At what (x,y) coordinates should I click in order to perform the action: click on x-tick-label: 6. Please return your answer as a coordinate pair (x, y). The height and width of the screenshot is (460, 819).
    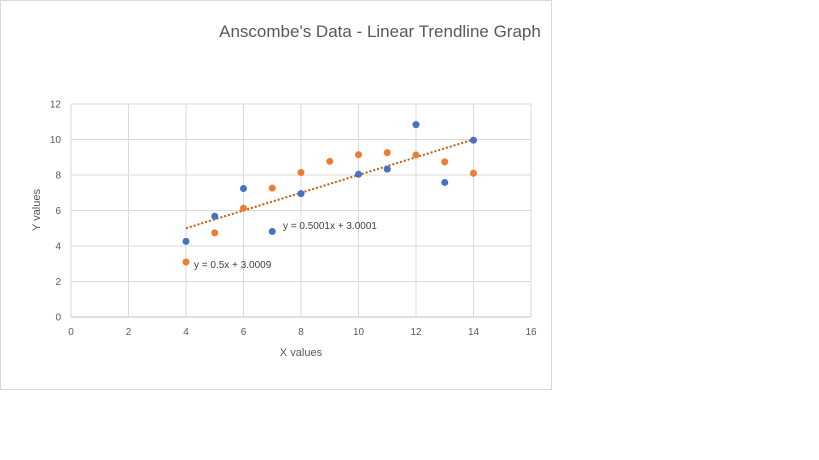
    Looking at the image, I should click on (244, 332).